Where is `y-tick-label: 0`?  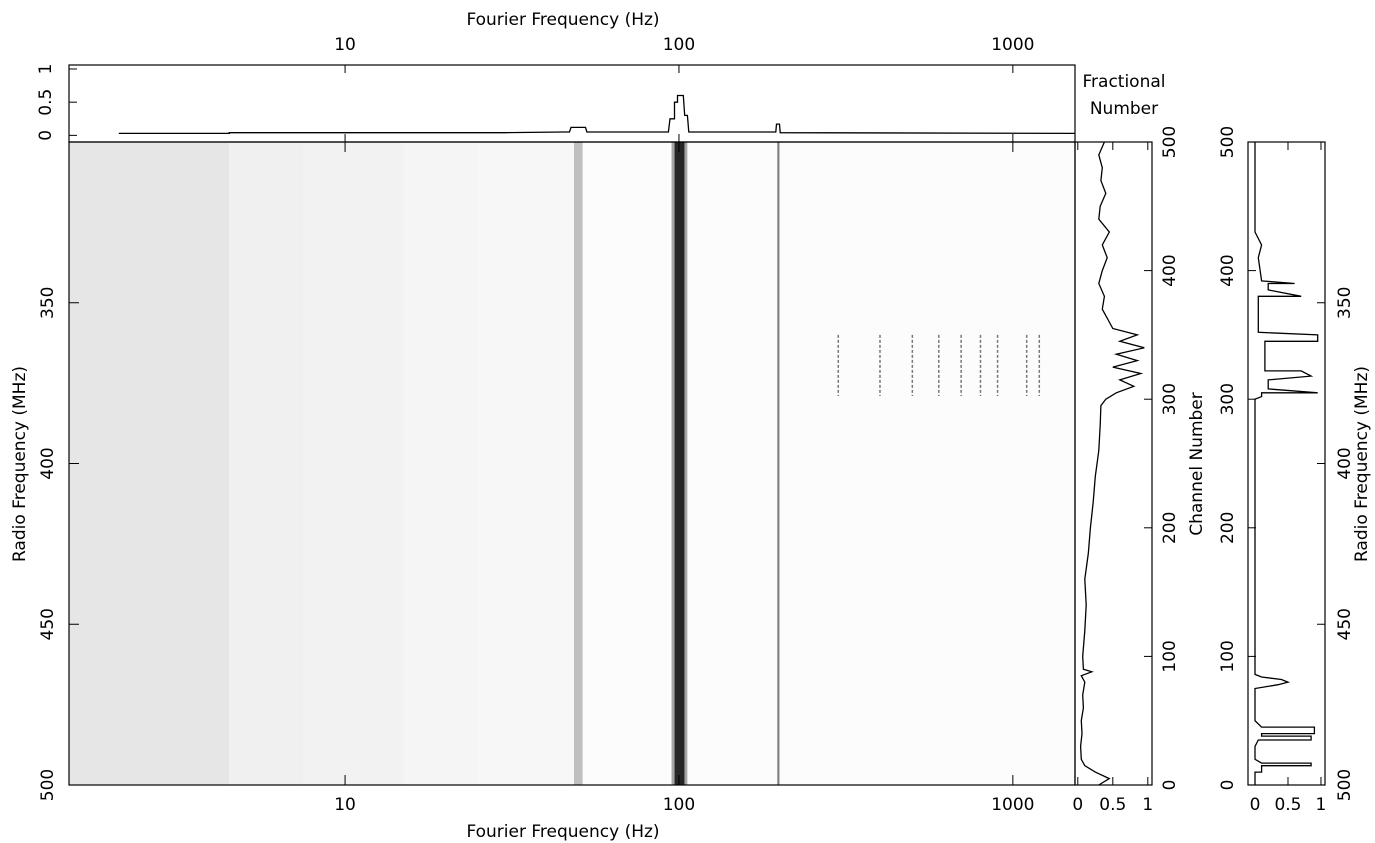
y-tick-label: 0 is located at coordinates (46, 135).